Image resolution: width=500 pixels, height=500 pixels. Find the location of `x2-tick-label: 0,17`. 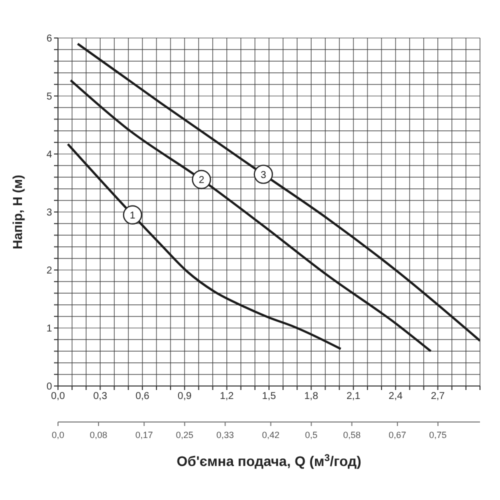

x2-tick-label: 0,17 is located at coordinates (144, 435).